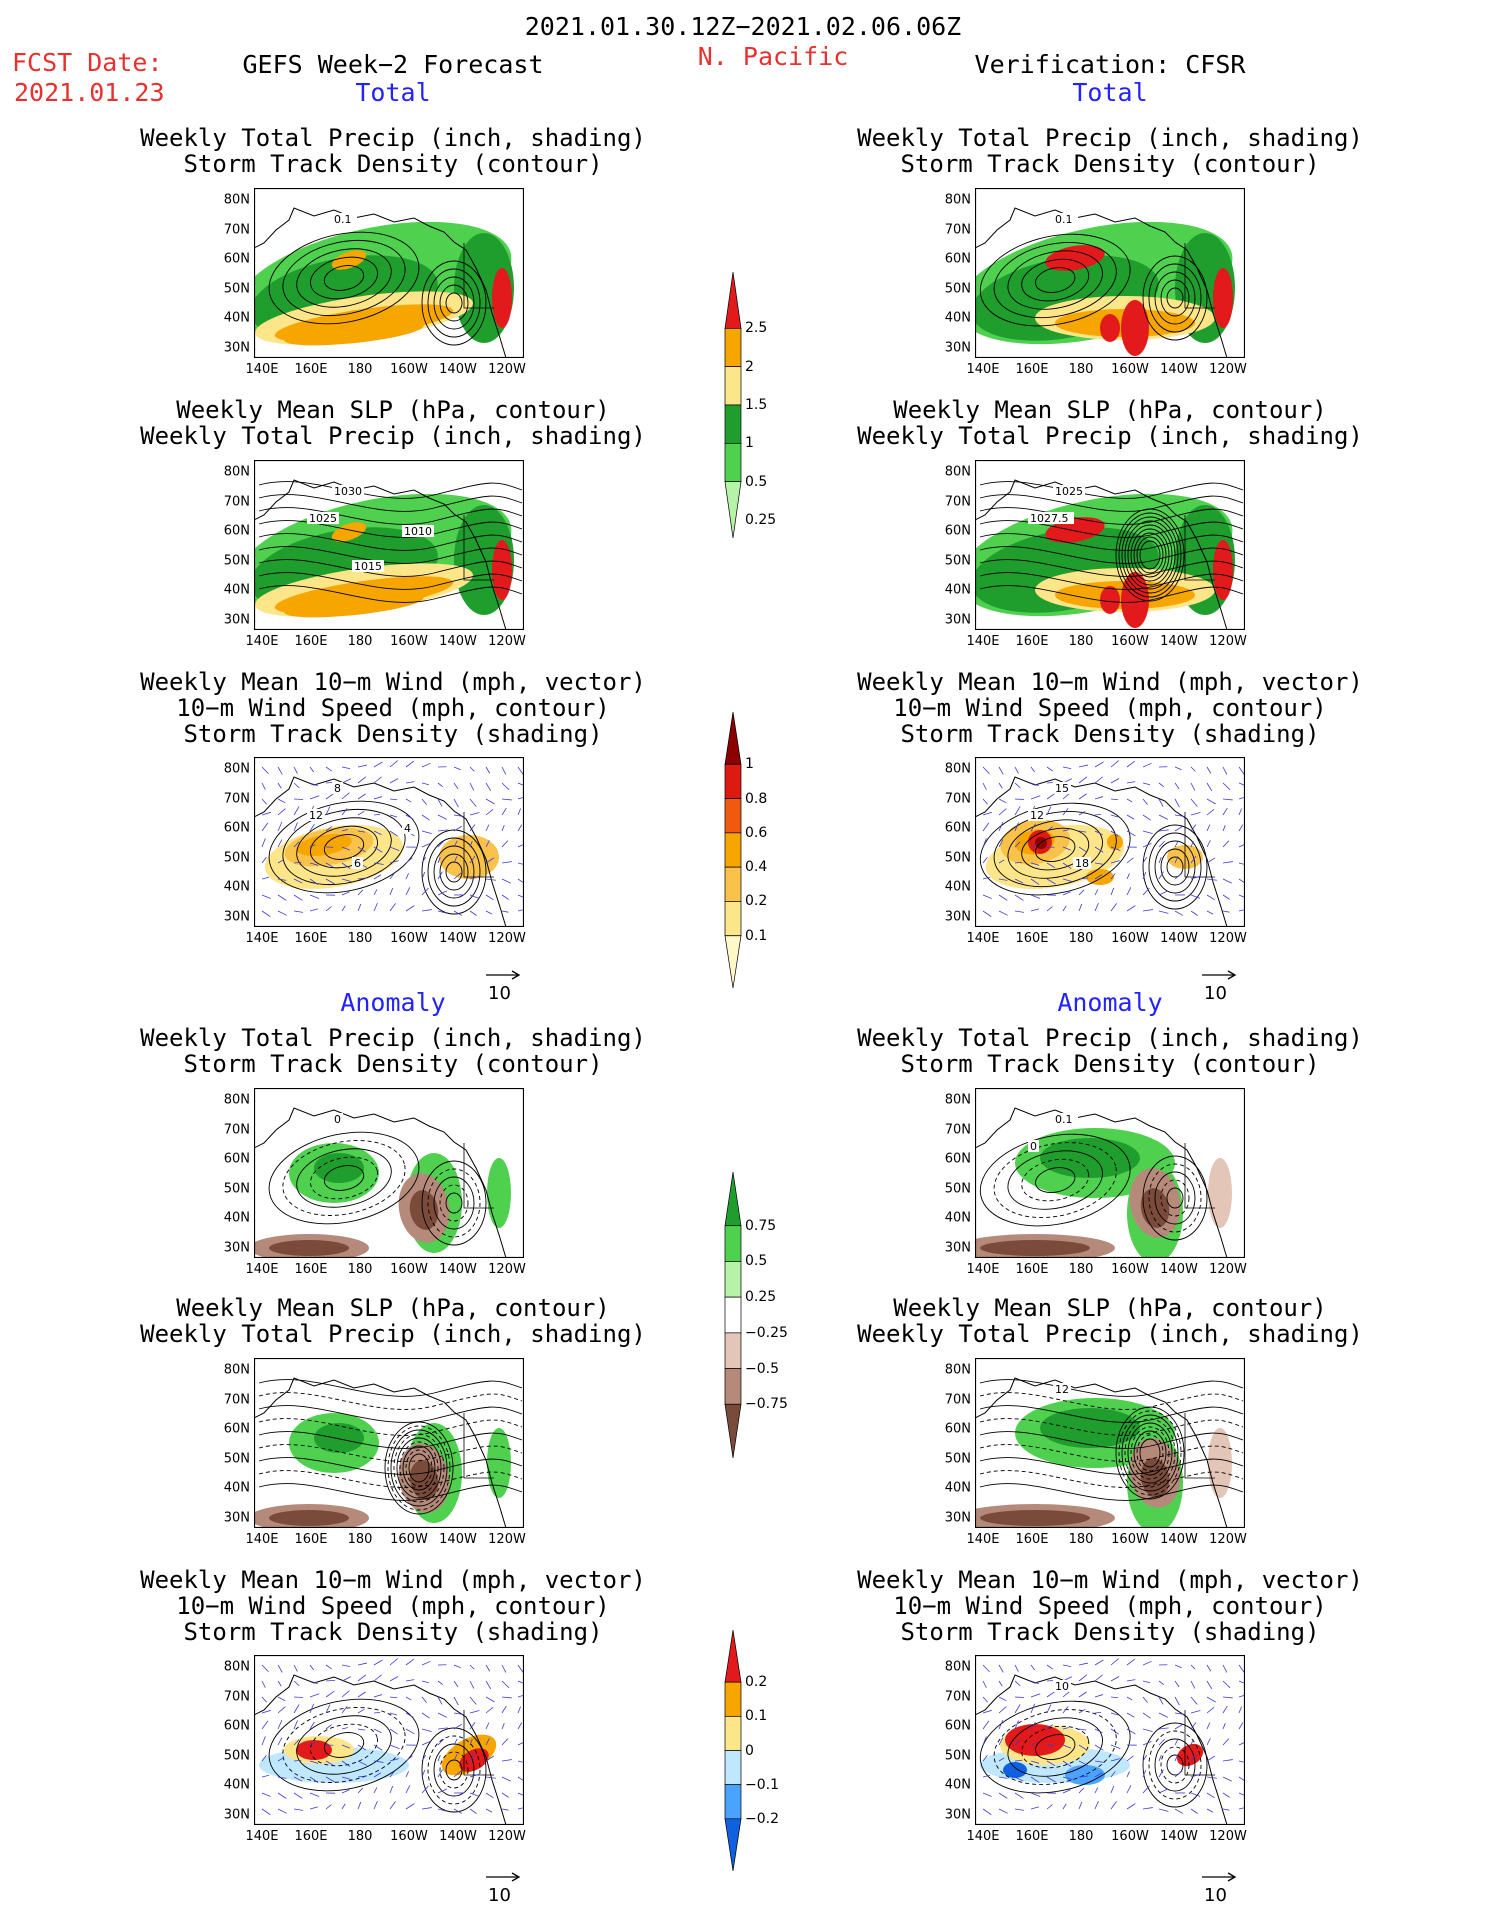 The width and height of the screenshot is (1487, 1925). I want to click on date-range-title: 2021.01.30.12Z−2021.02.06.06Z, so click(743, 26).